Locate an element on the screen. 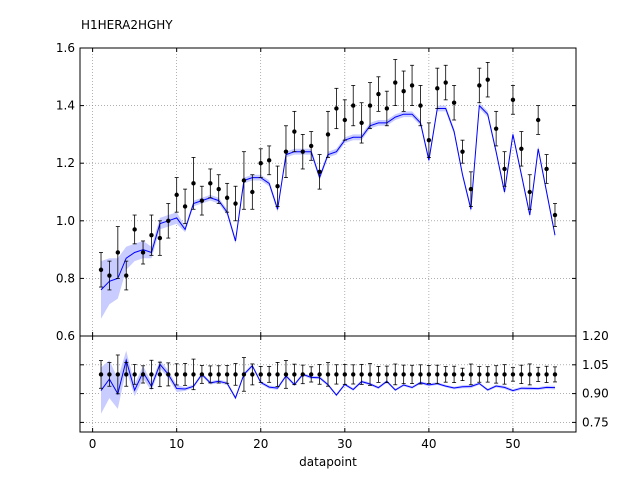 The height and width of the screenshot is (480, 640). ratio-y-tick-label: 1.20 is located at coordinates (595, 336).